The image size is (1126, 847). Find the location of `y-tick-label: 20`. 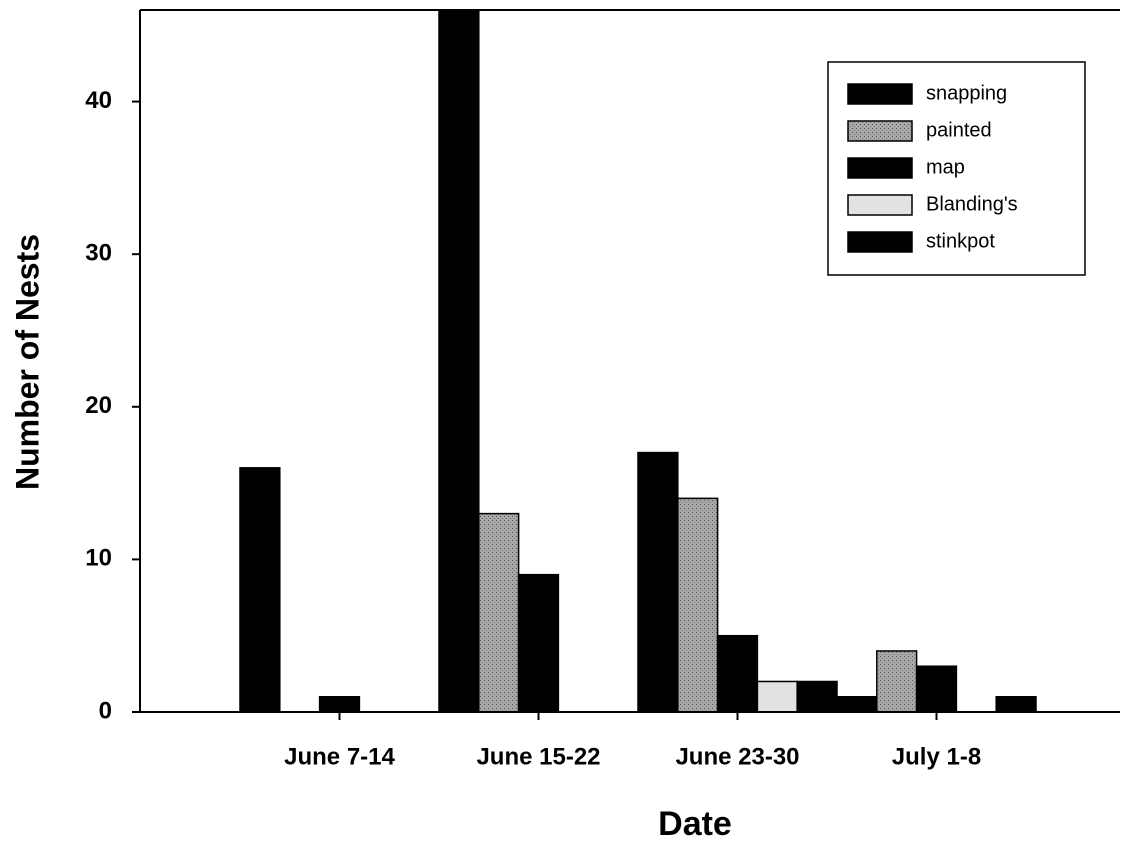

y-tick-label: 20 is located at coordinates (98, 405).